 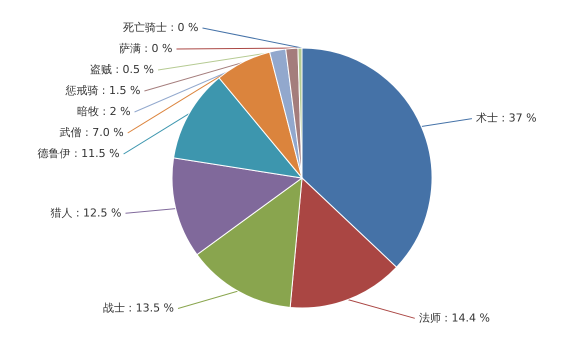 What do you see at coordinates (103, 111) in the screenshot?
I see `slice-label: 暗牧 : 2 %` at bounding box center [103, 111].